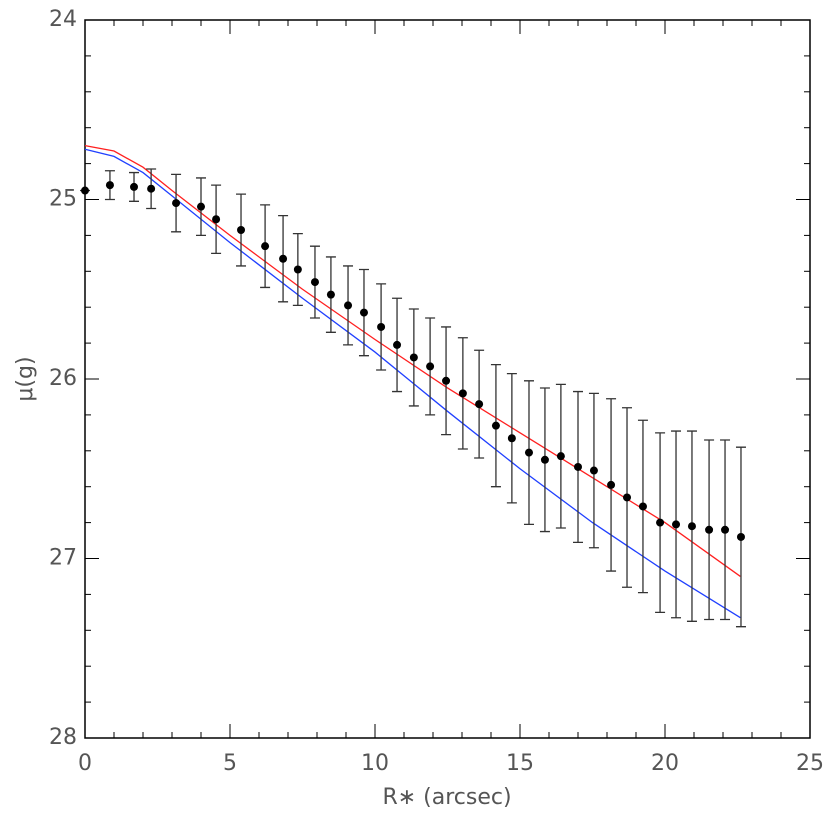 This screenshot has height=825, width=830. Describe the element at coordinates (63, 19) in the screenshot. I see `y-tick-label: 24` at that location.